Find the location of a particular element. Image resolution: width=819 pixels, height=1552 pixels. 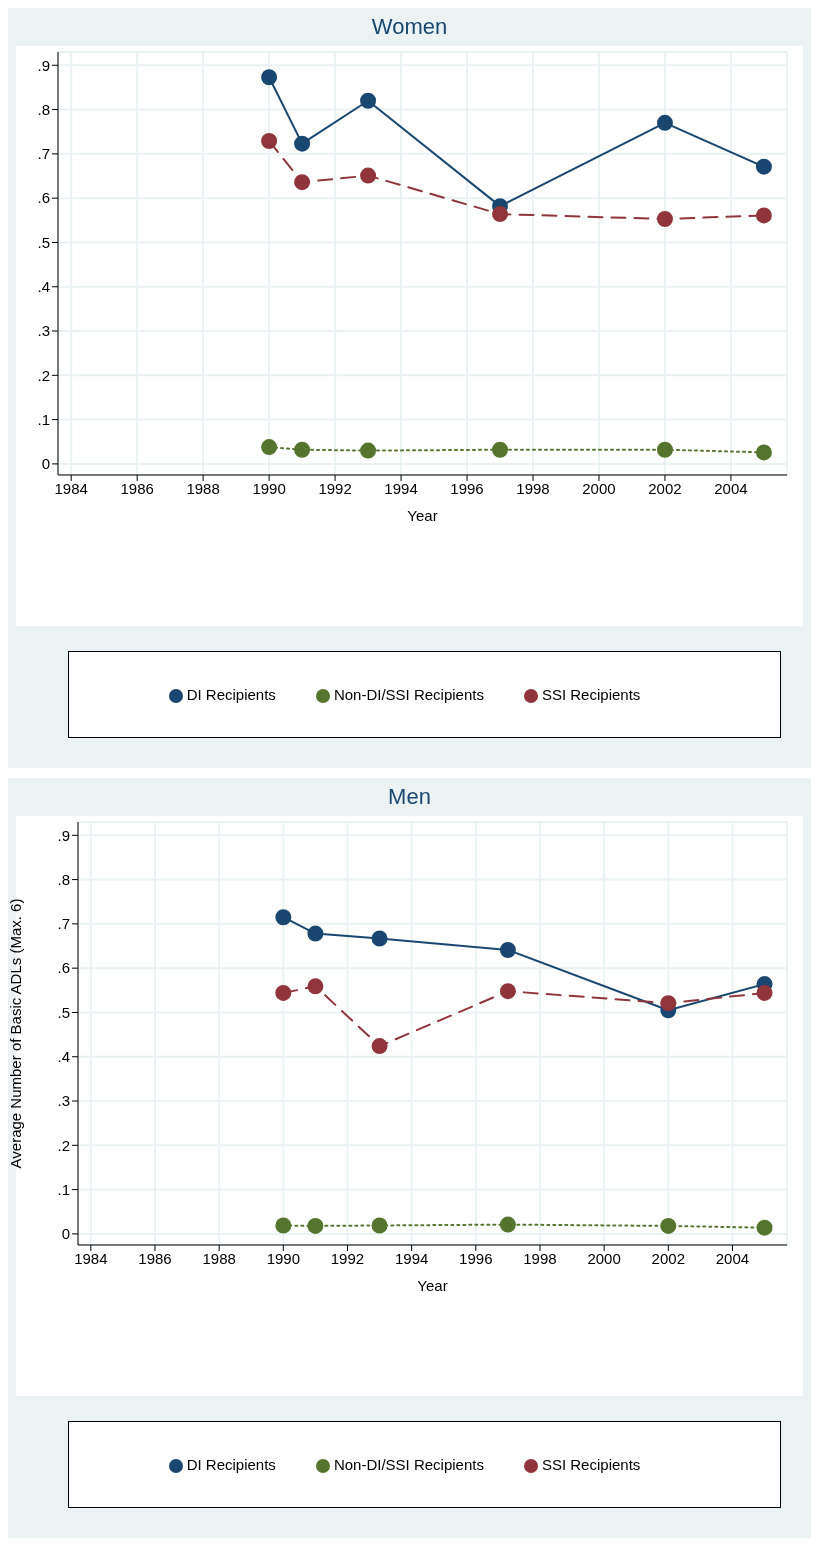

chart-title: Men is located at coordinates (409, 797).